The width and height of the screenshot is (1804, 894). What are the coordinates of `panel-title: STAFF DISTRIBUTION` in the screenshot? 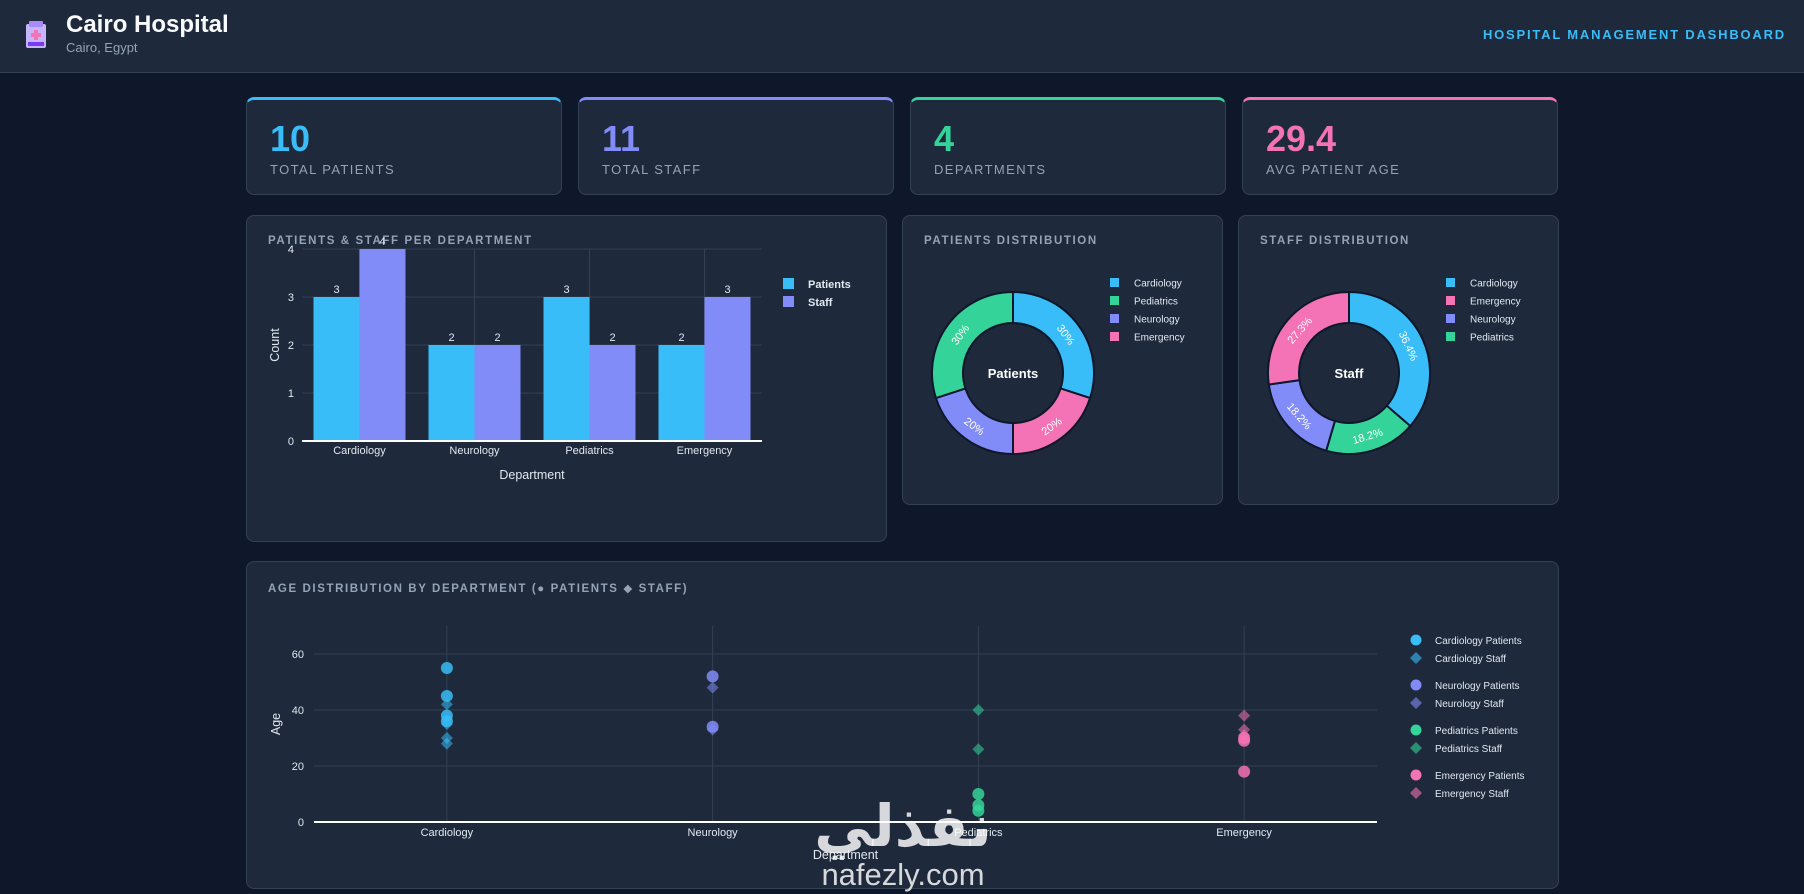 It's located at (1335, 241).